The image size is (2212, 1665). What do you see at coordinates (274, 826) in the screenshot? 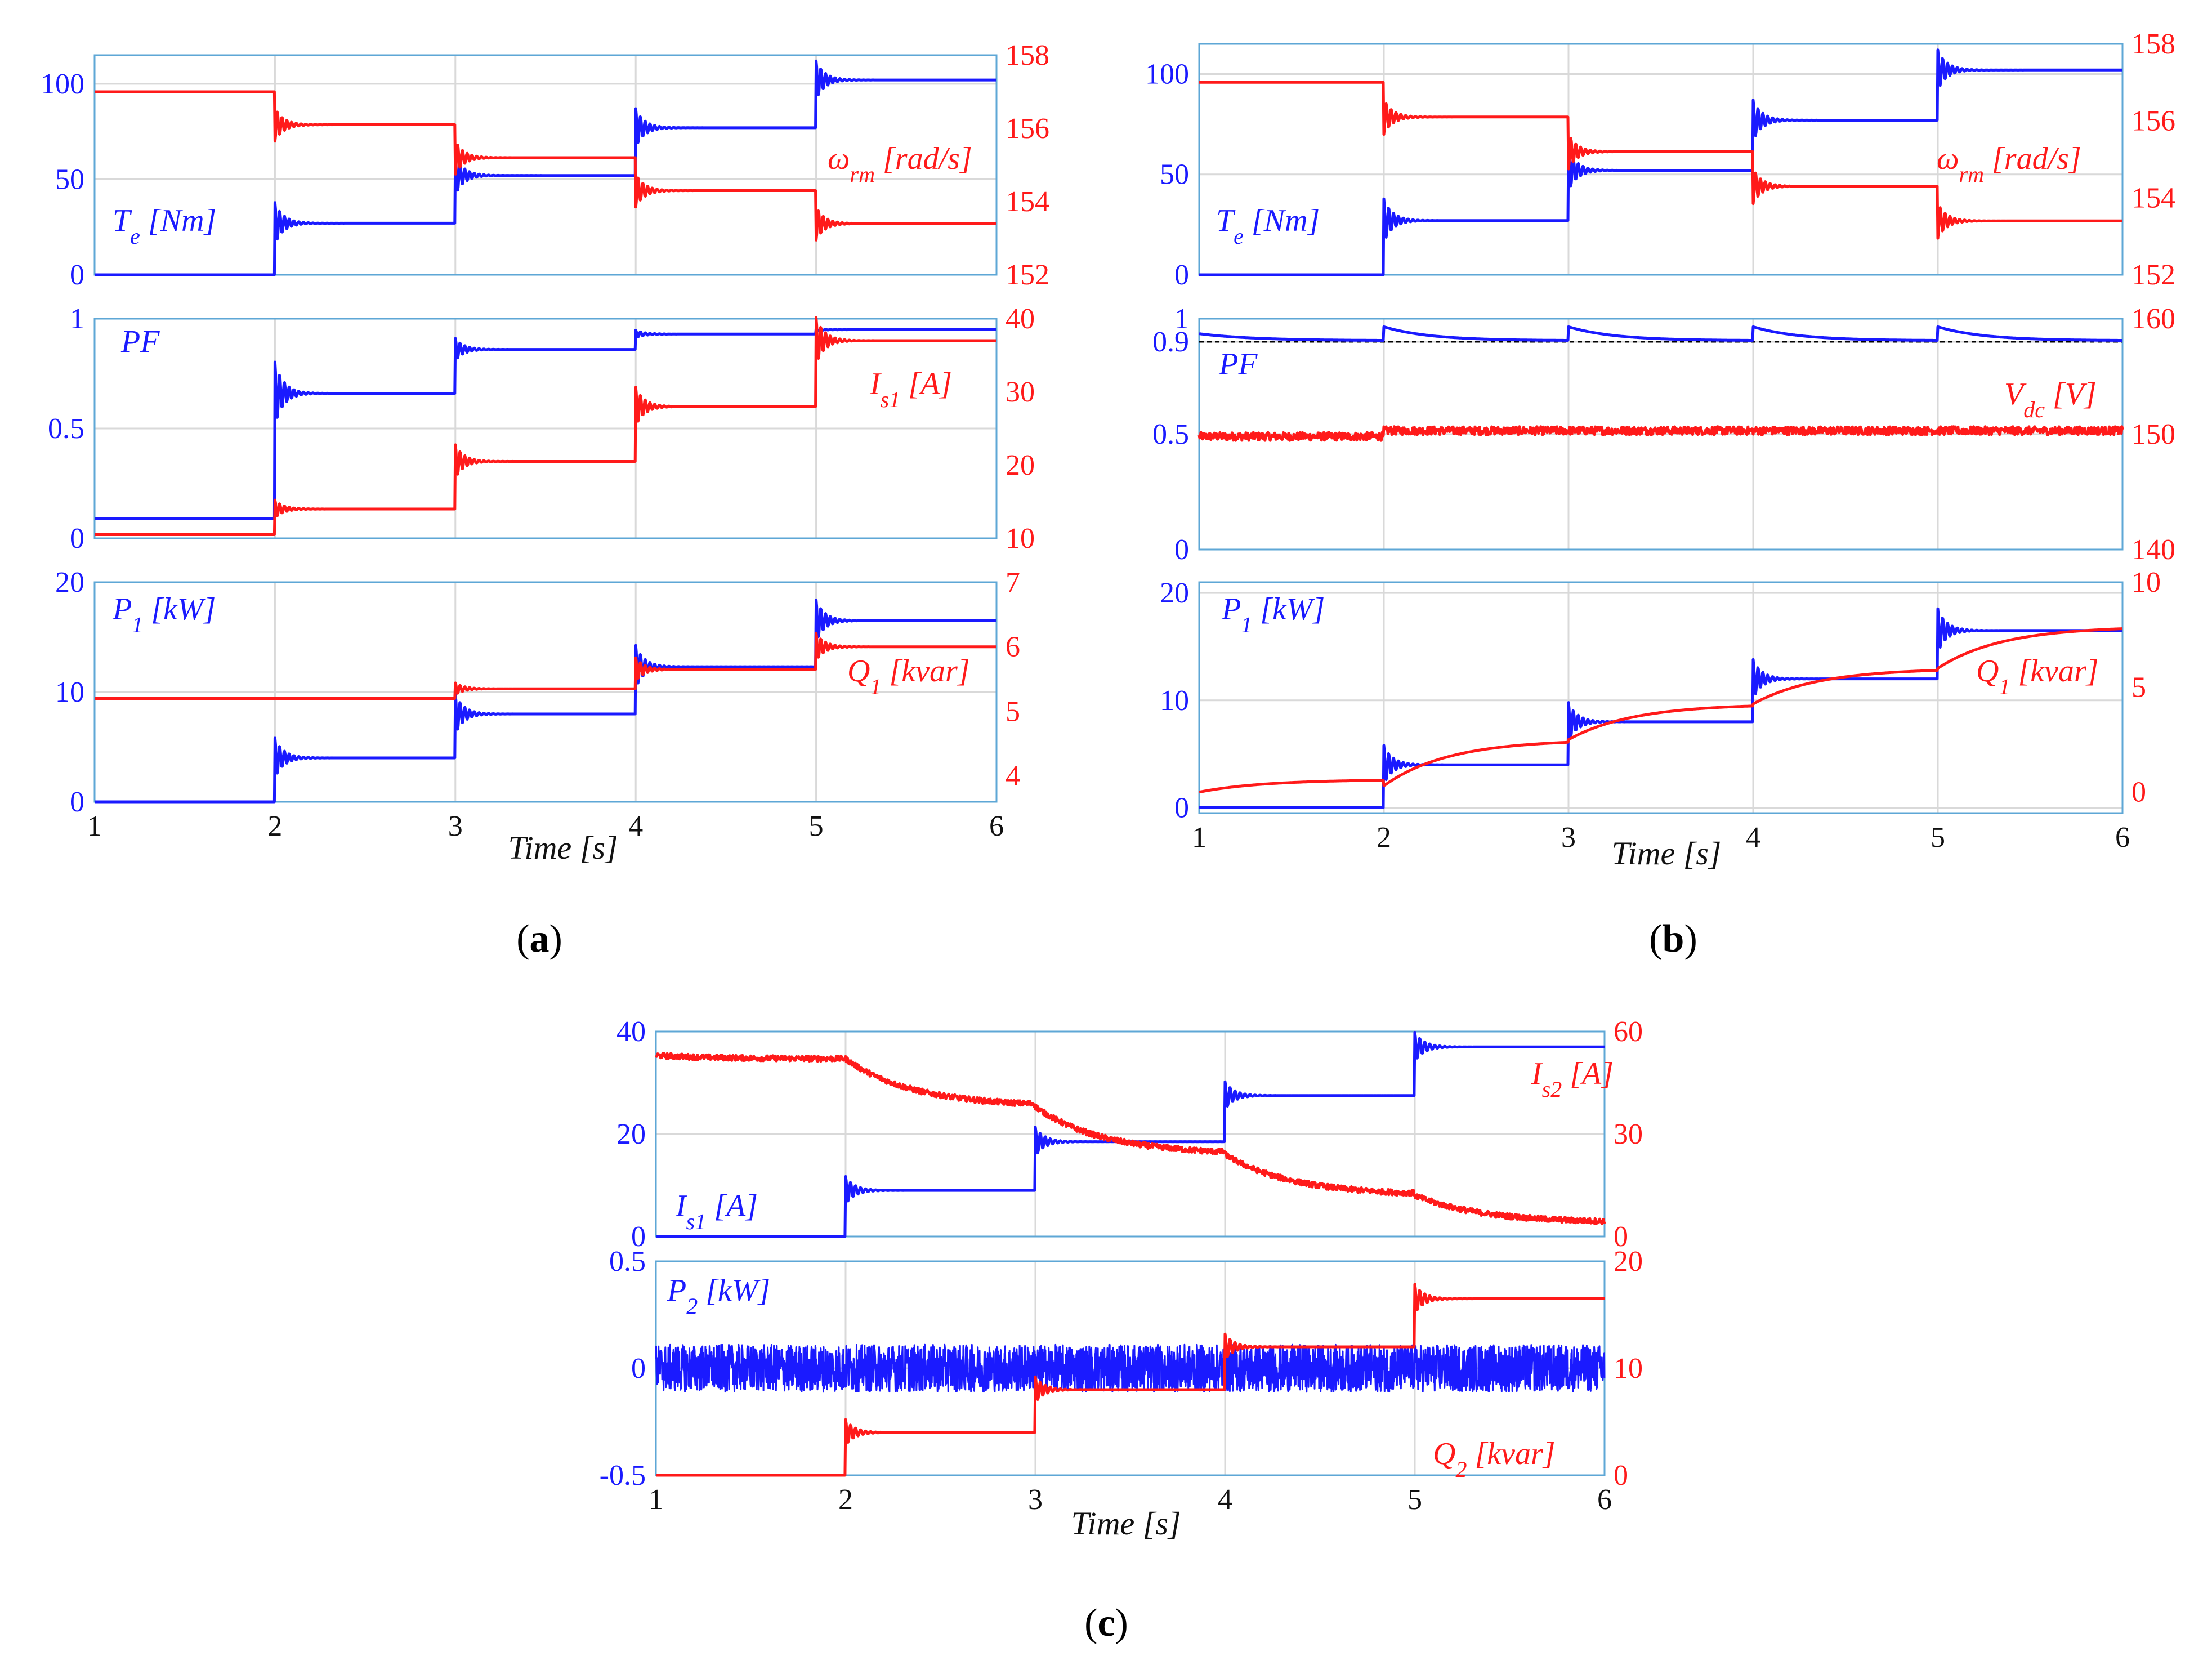
I see `x-tick-label: 2` at bounding box center [274, 826].